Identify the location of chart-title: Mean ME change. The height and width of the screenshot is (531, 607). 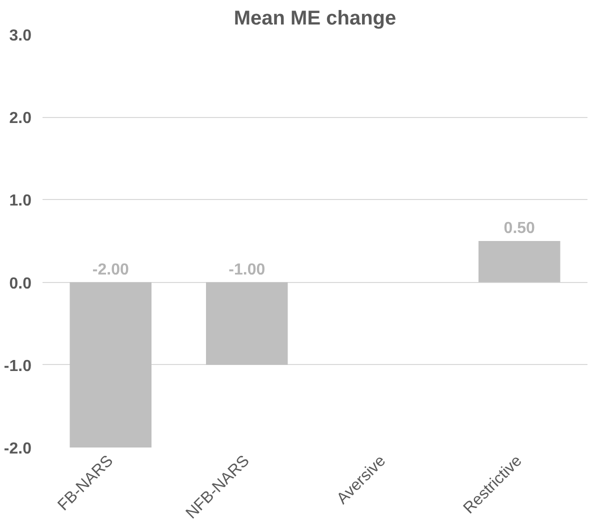
(315, 19).